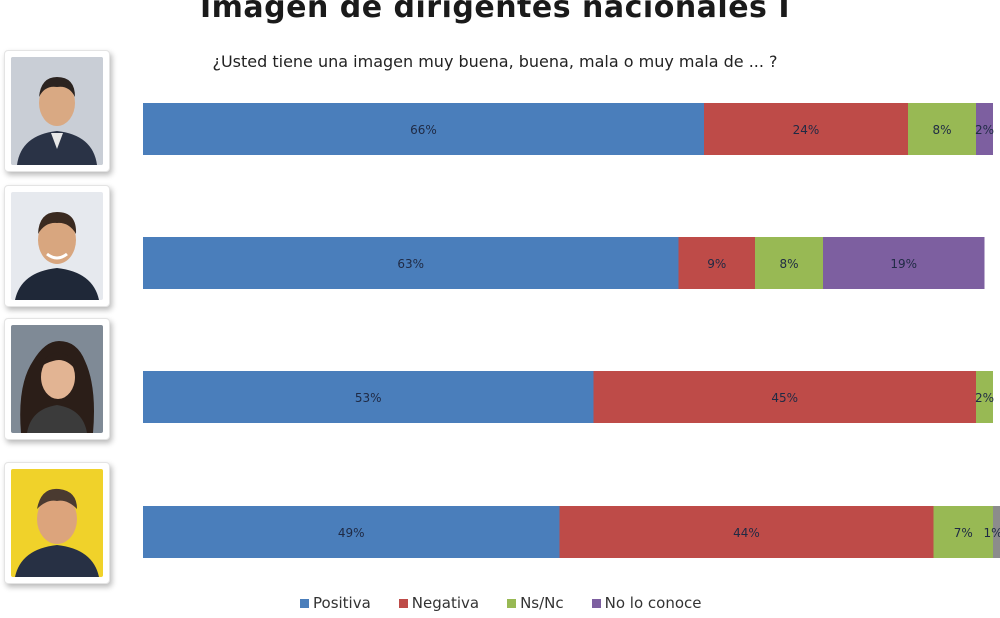 Image resolution: width=1000 pixels, height=618 pixels. What do you see at coordinates (304, 603) in the screenshot?
I see `legend-swatch-positiva` at bounding box center [304, 603].